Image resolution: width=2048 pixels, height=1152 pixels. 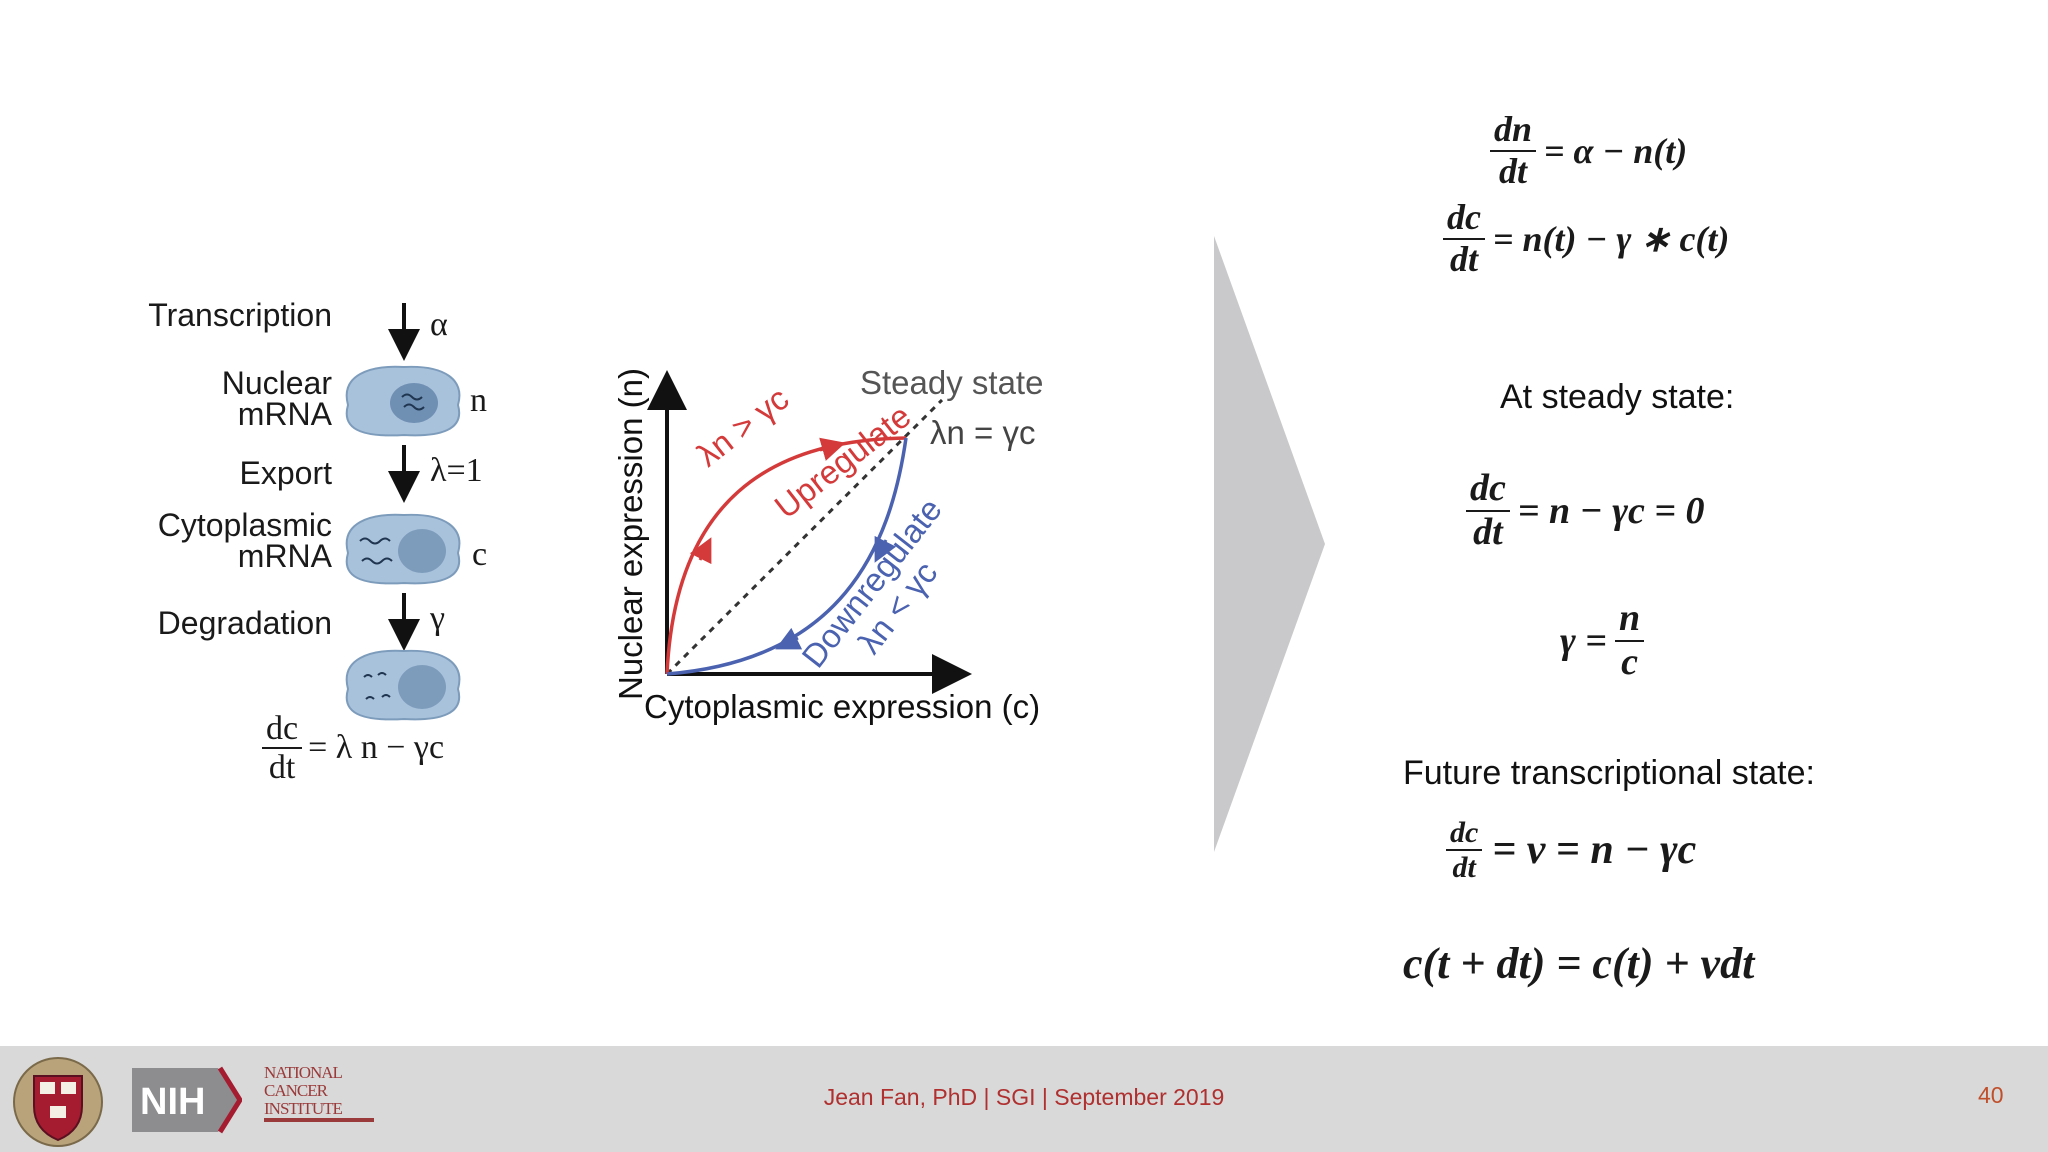 What do you see at coordinates (319, 1093) in the screenshot?
I see `nci-logo: NATIONAL CANCER INSTITUTE` at bounding box center [319, 1093].